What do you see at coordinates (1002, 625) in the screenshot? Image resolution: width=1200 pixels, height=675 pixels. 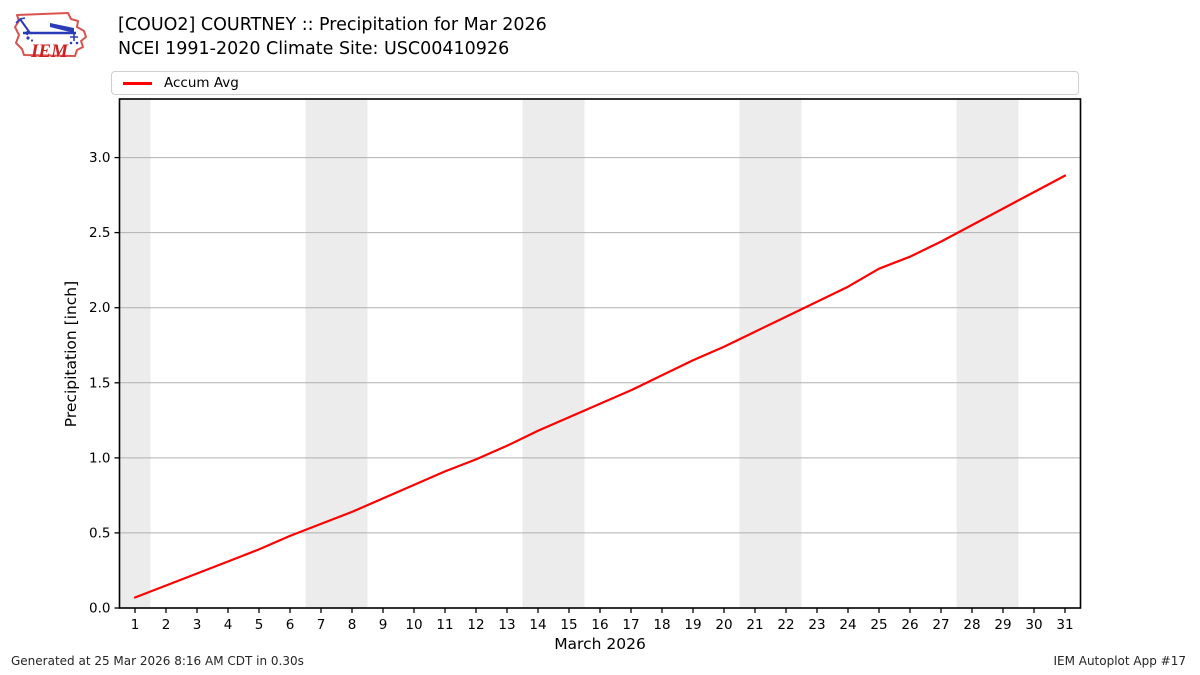 I see `x-tick-label: 29` at bounding box center [1002, 625].